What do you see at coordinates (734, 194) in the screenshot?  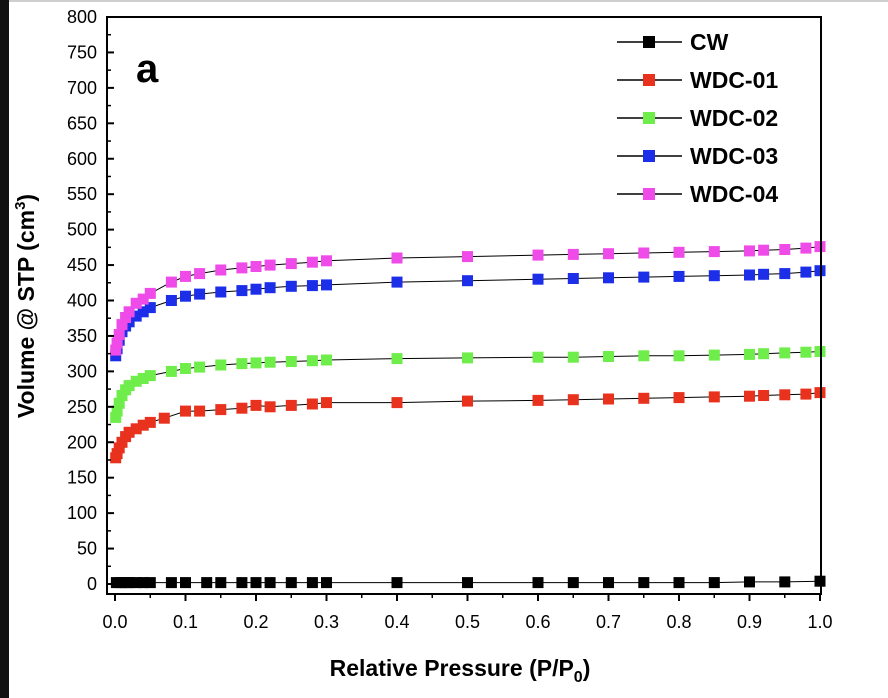 I see `legend-label: WDC-04` at bounding box center [734, 194].